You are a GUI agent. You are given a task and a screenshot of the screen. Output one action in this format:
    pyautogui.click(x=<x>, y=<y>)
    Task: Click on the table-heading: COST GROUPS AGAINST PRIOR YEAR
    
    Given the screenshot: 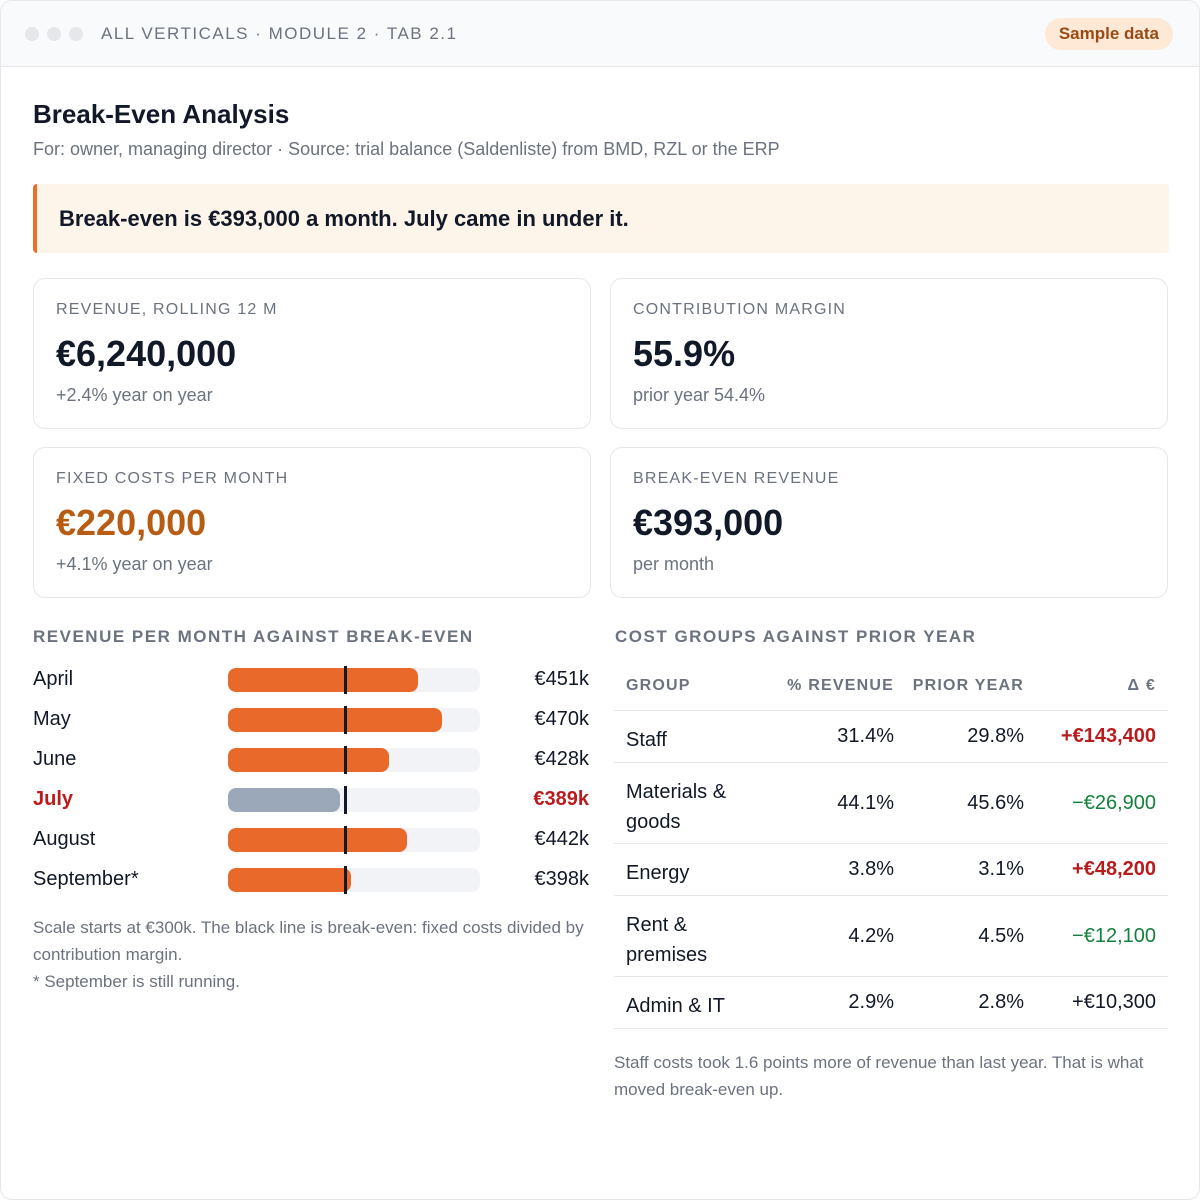 What is the action you would take?
    pyautogui.click(x=796, y=636)
    